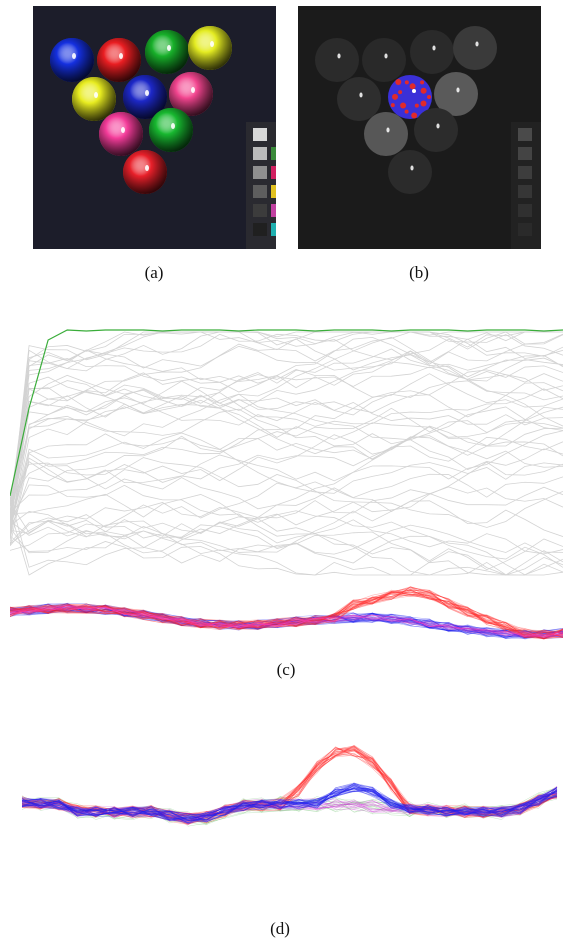 Image resolution: width=563 pixels, height=949 pixels. What do you see at coordinates (419, 272) in the screenshot?
I see `caption-b: (b)` at bounding box center [419, 272].